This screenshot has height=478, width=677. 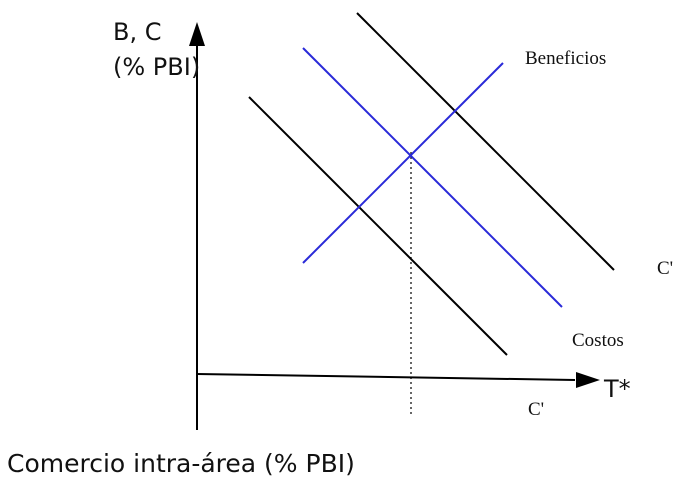 I want to click on x-axis, so click(x=386, y=377).